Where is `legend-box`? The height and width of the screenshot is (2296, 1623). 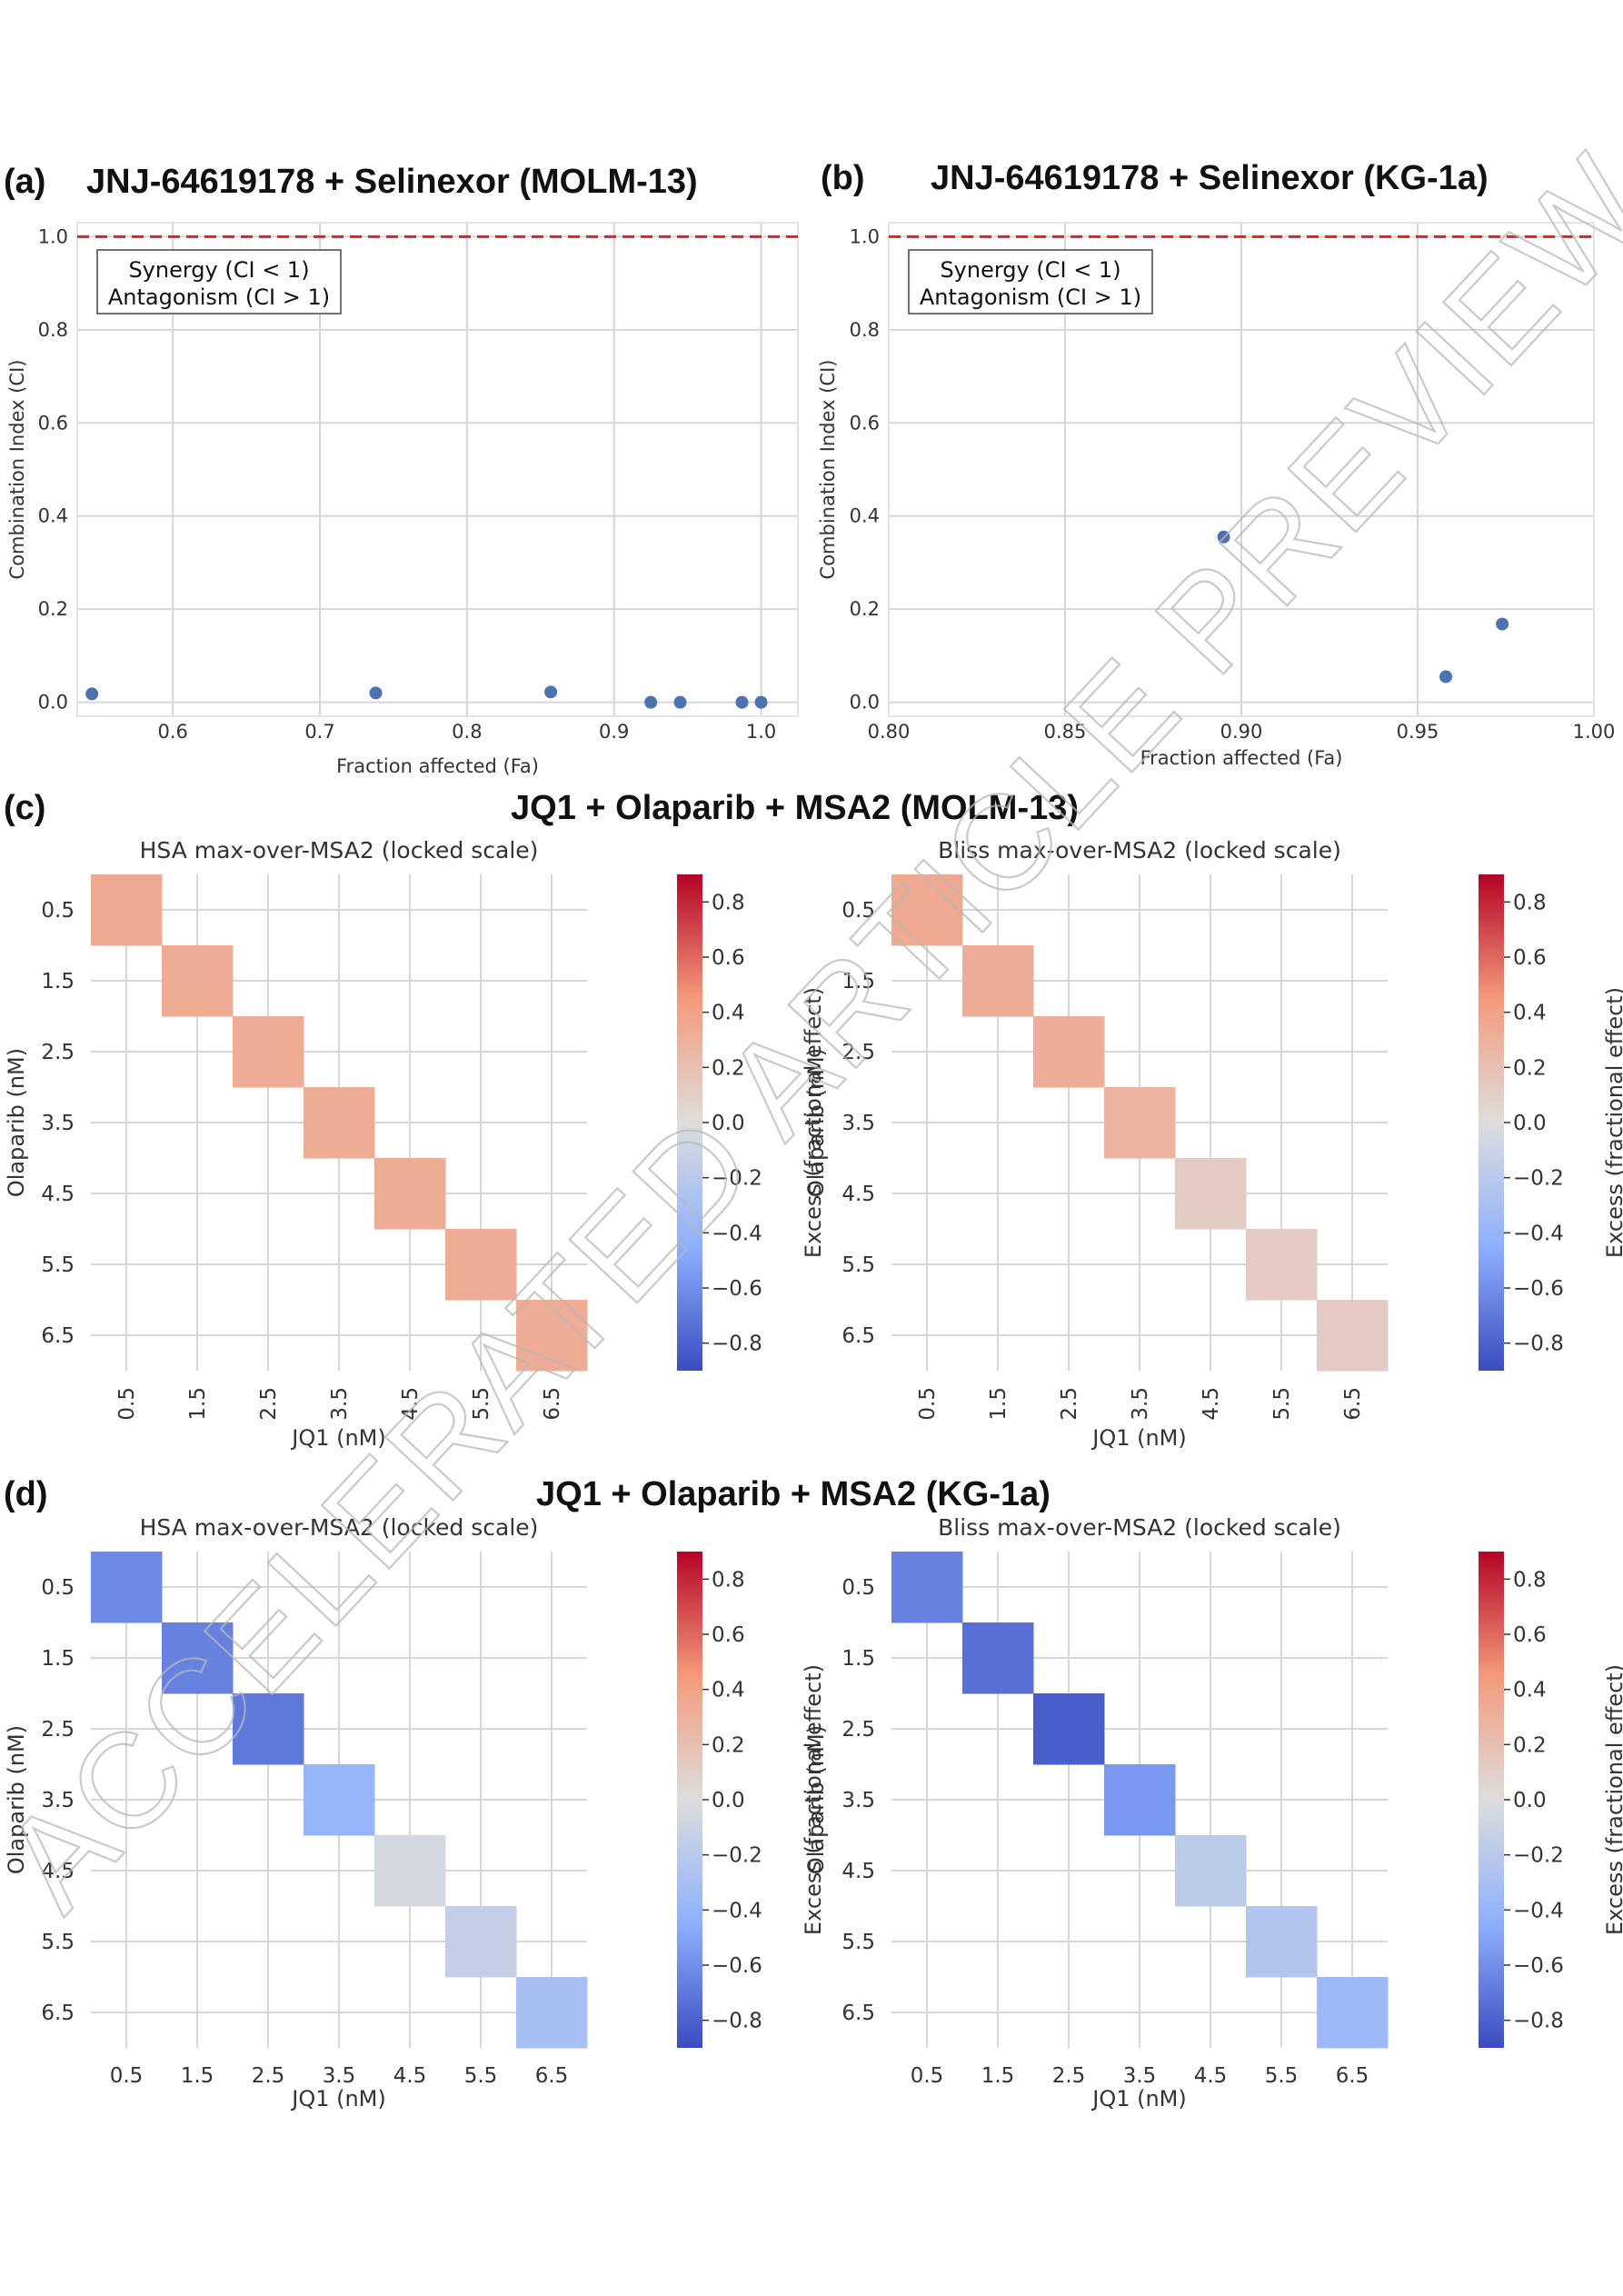 legend-box is located at coordinates (1031, 281).